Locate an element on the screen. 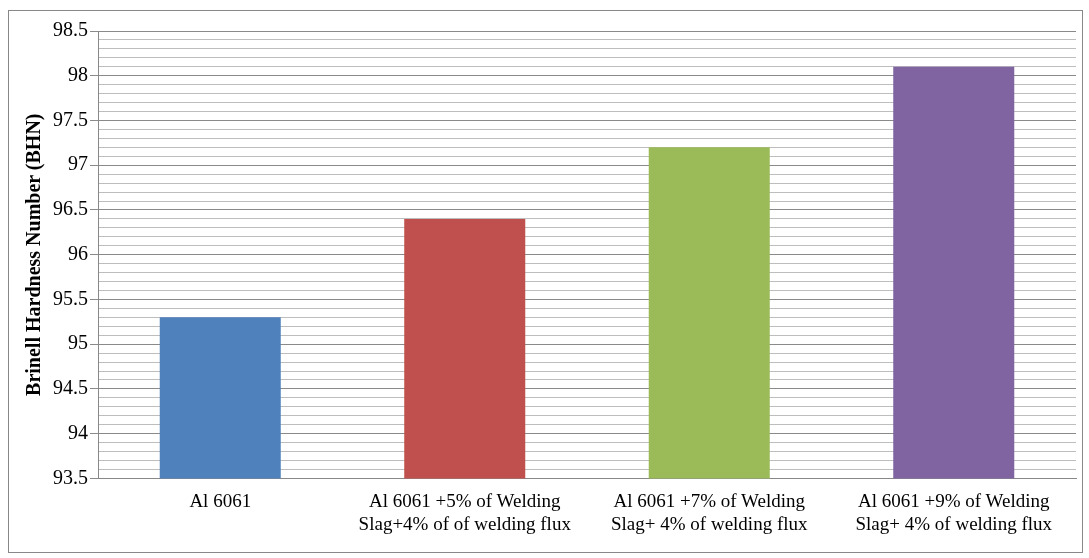 The image size is (1089, 558). y-tick-label: 98.5 is located at coordinates (70, 29).